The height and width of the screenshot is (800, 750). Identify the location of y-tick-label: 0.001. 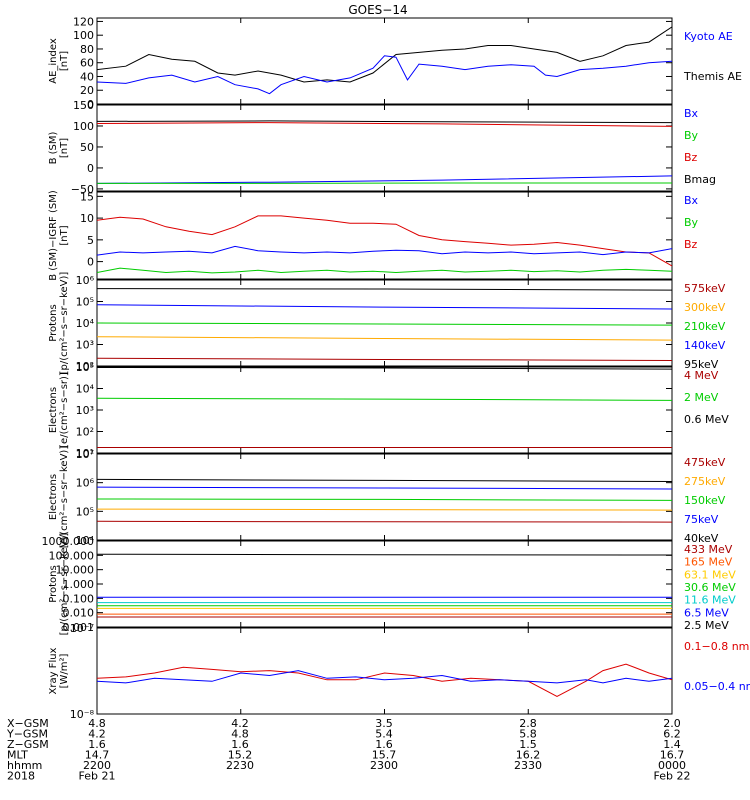
(79, 627).